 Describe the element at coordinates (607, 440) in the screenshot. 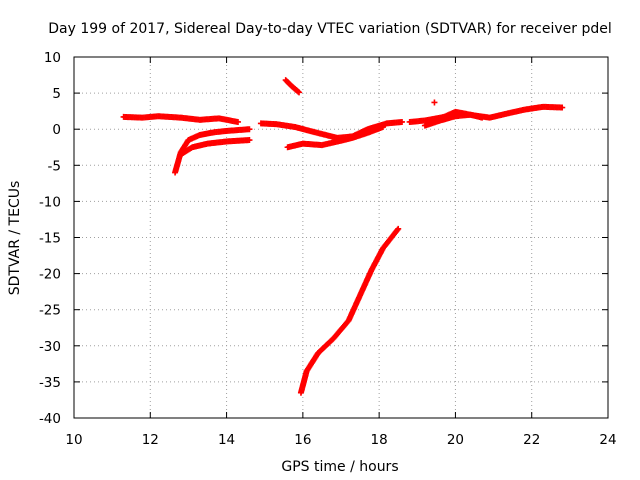

I see `x-tick-label: 24` at that location.